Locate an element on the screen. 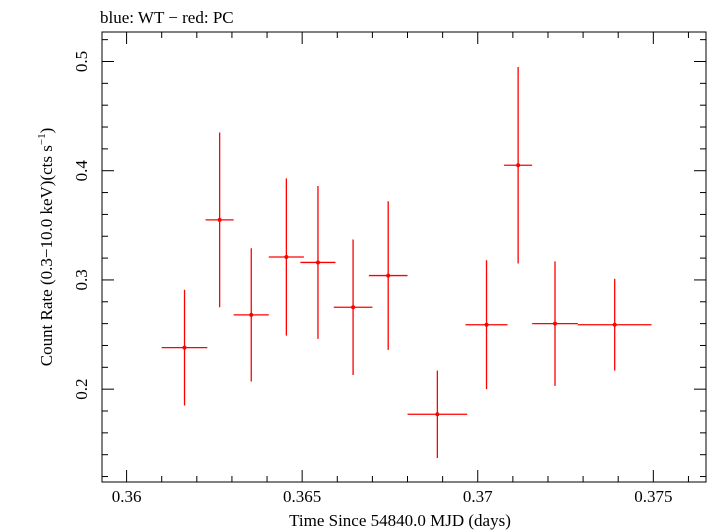 The height and width of the screenshot is (532, 709). chart-title: blue: WT − red: PC is located at coordinates (167, 17).